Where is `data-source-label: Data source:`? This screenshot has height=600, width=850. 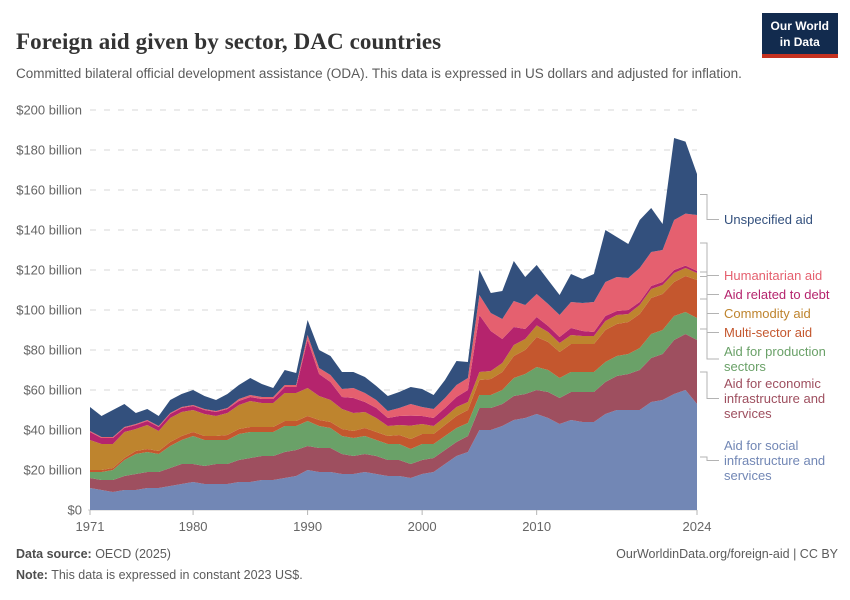
data-source-label: Data source: is located at coordinates (54, 554).